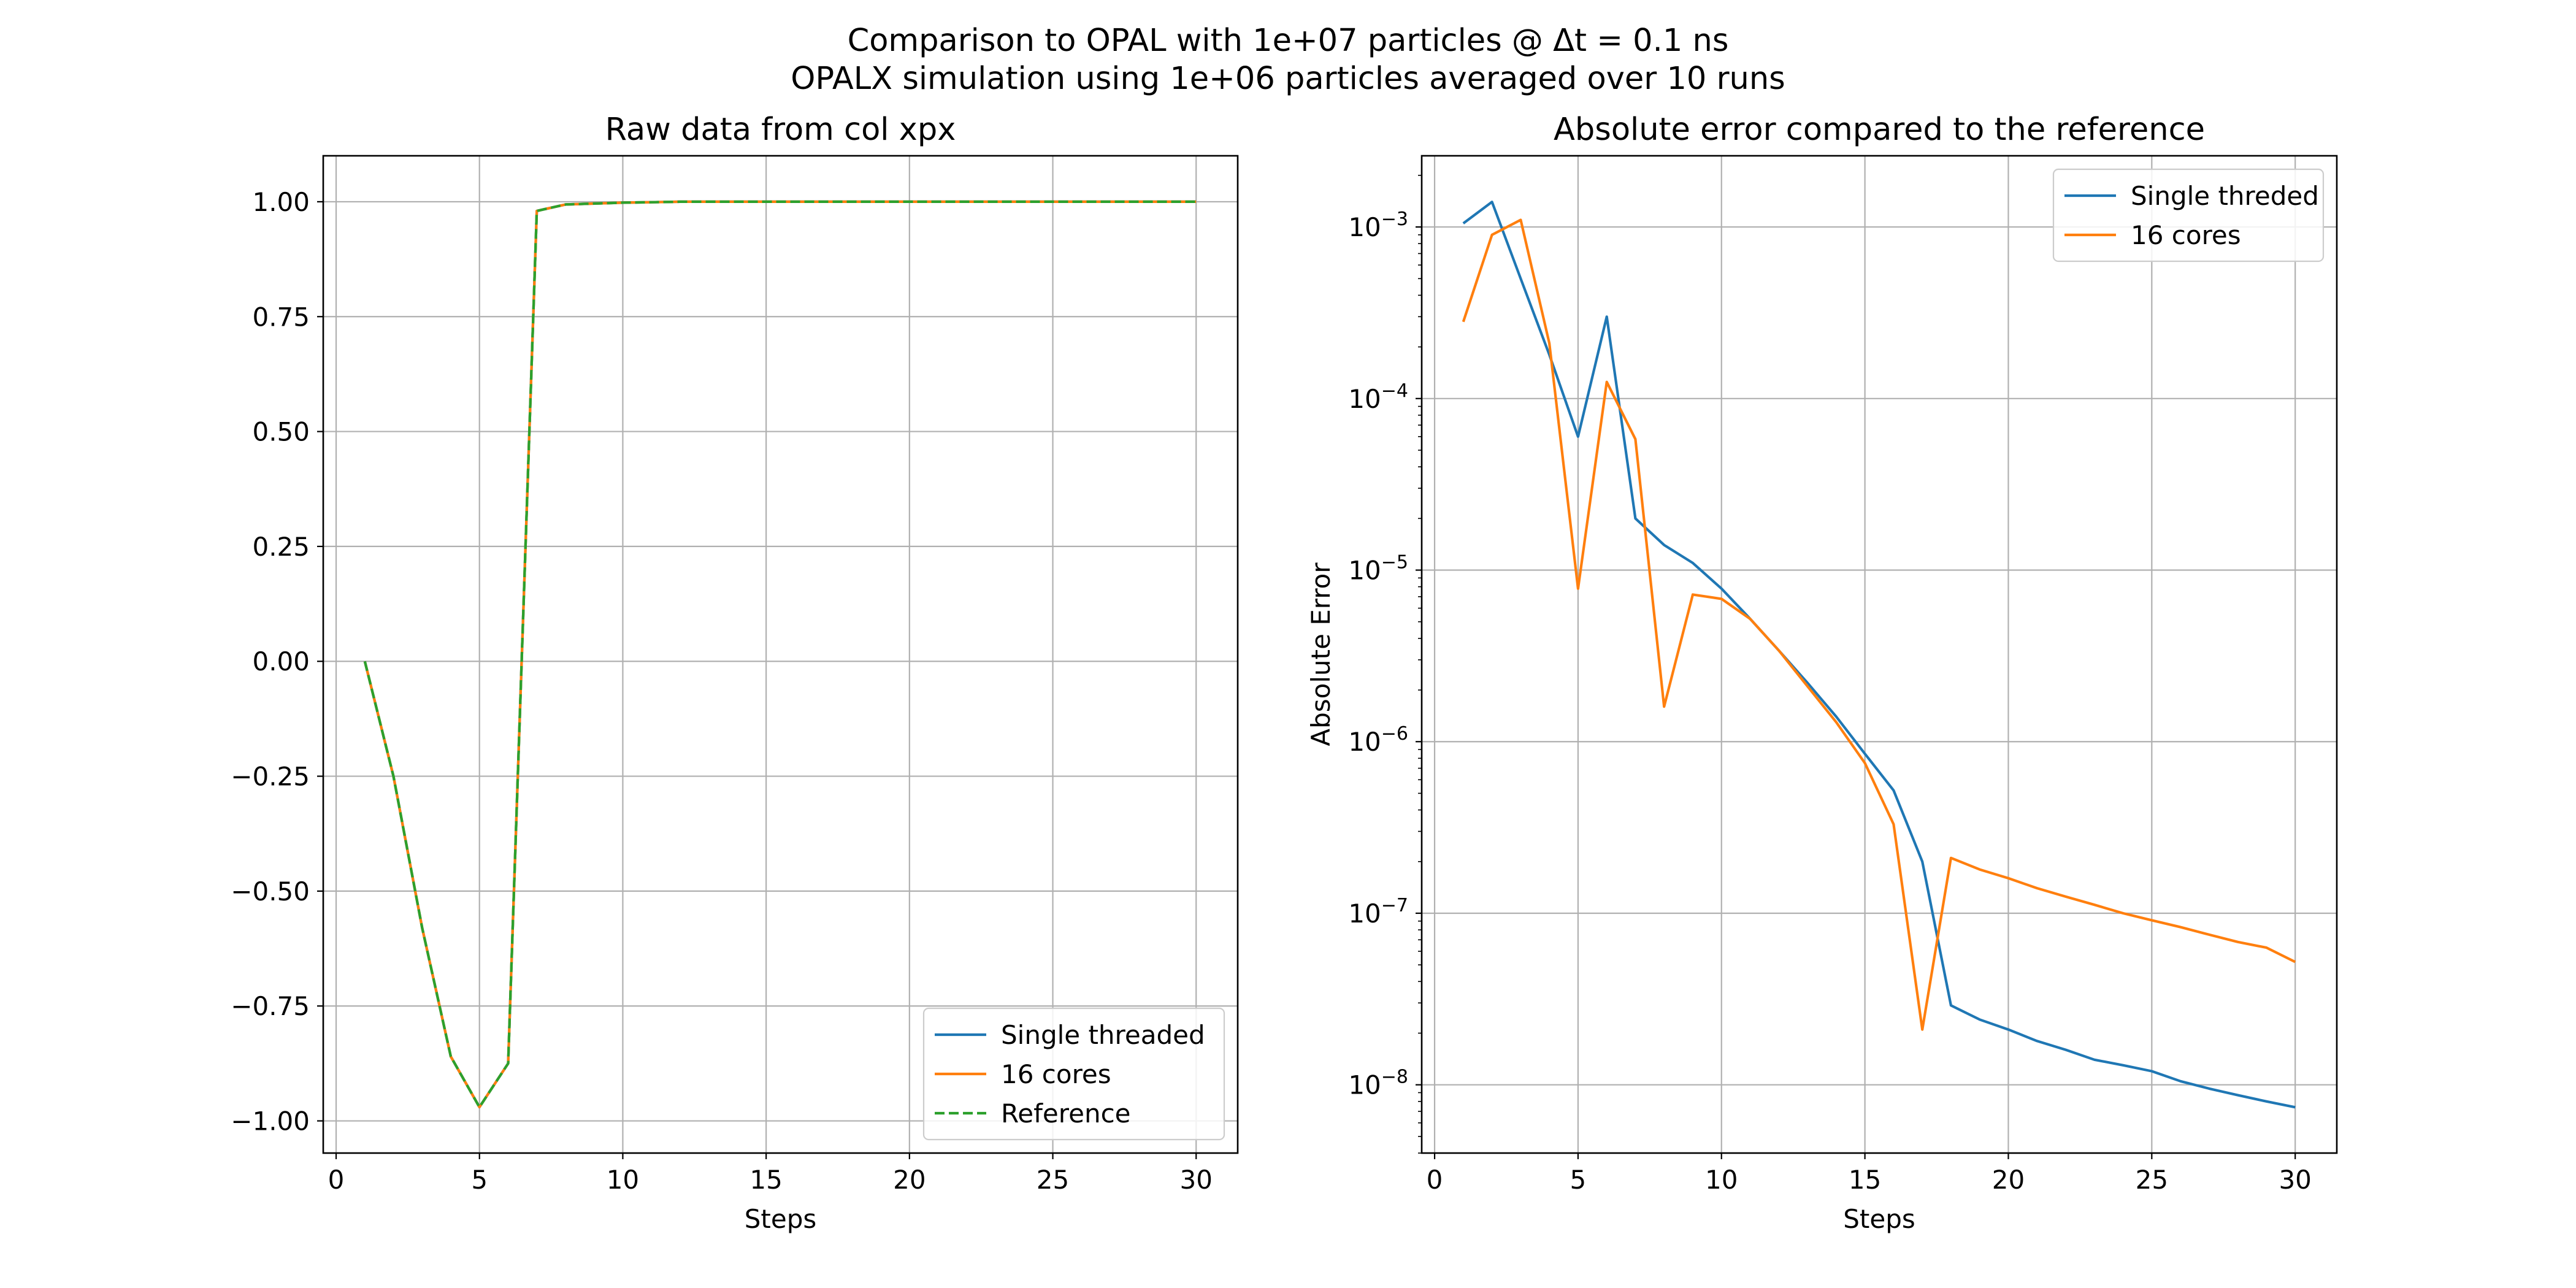 Image resolution: width=2576 pixels, height=1288 pixels. I want to click on y-tick-label: −0.25, so click(270, 777).